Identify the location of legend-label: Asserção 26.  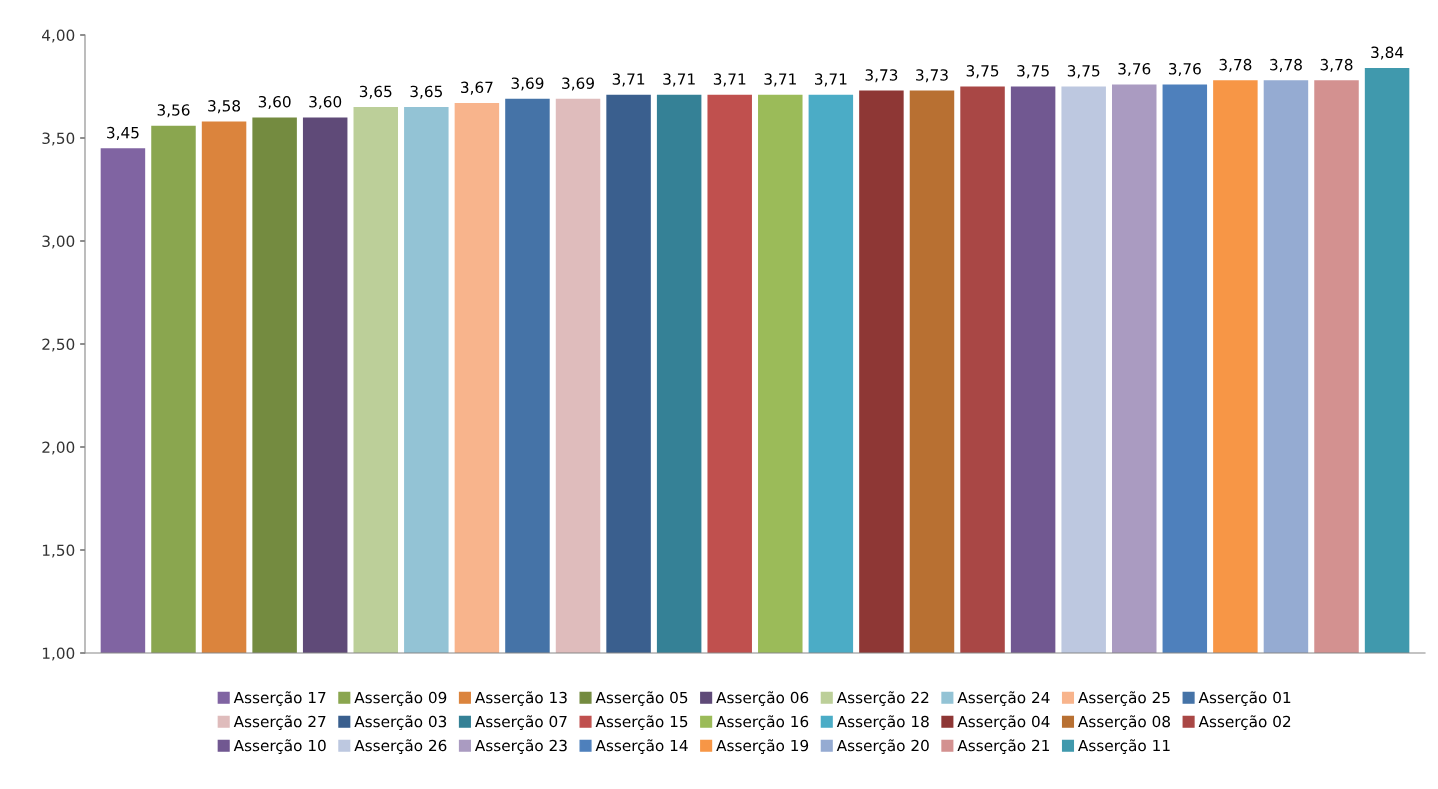
(400, 747).